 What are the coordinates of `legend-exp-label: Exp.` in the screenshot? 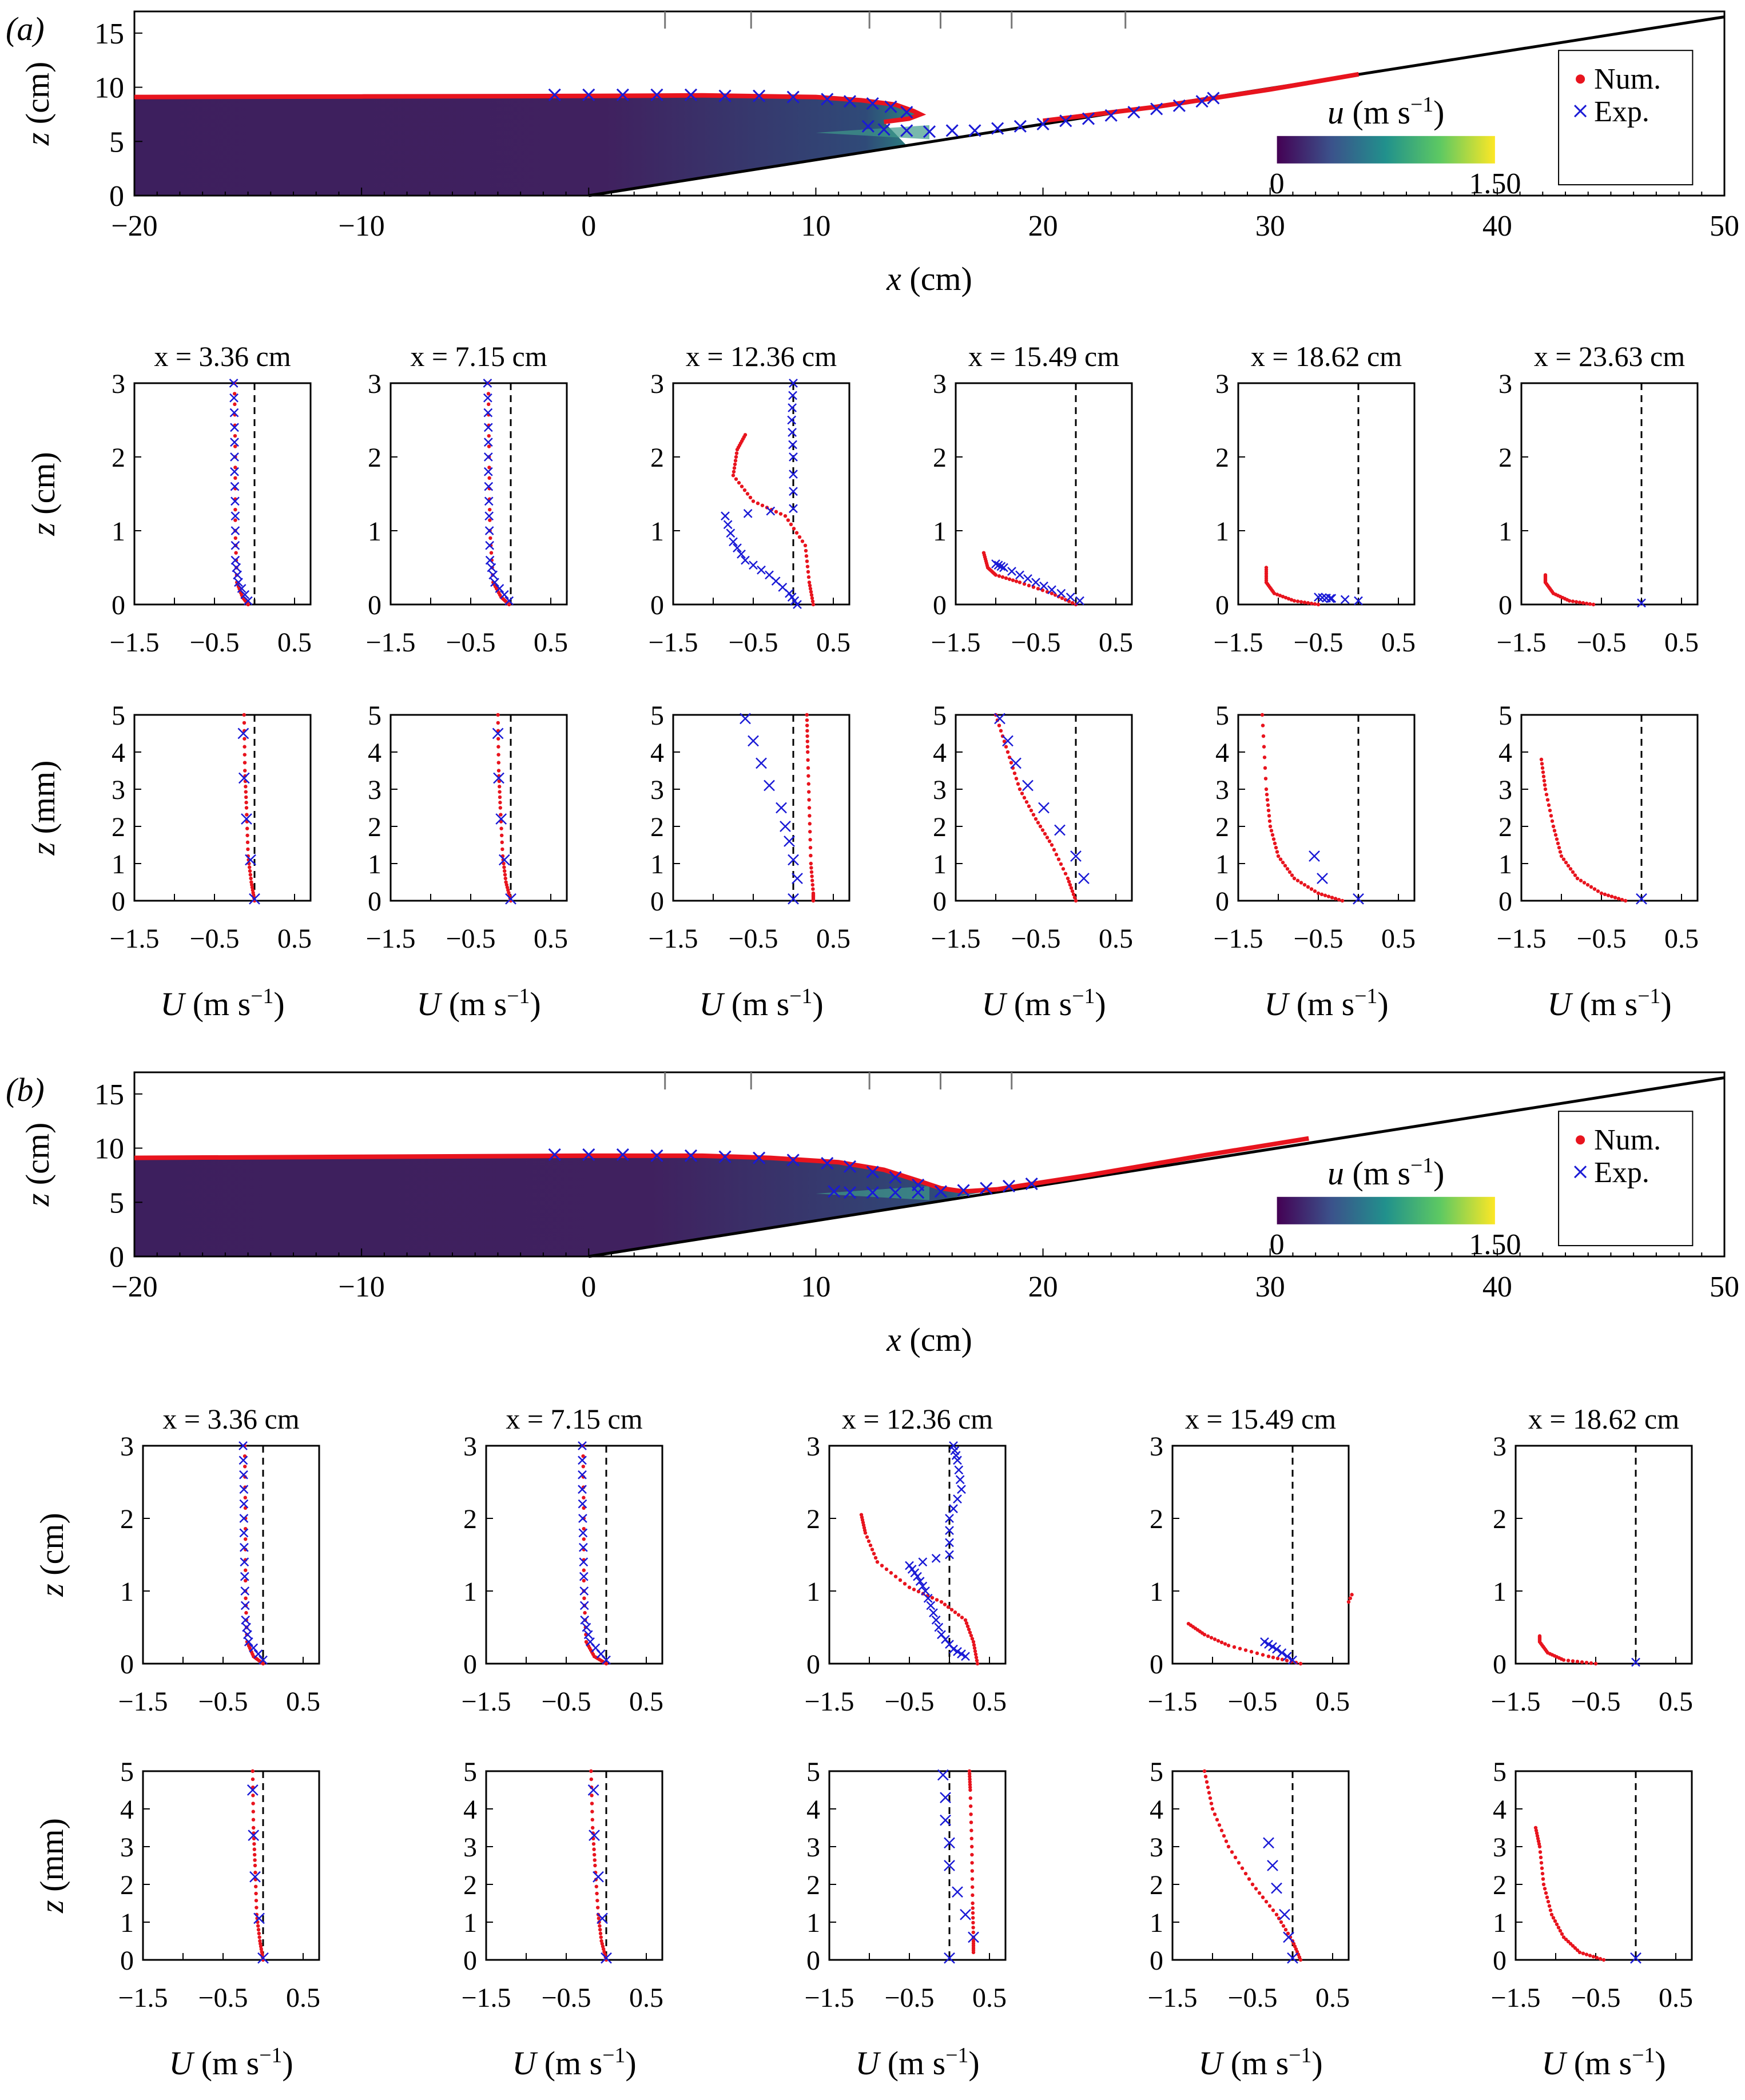 It's located at (1621, 112).